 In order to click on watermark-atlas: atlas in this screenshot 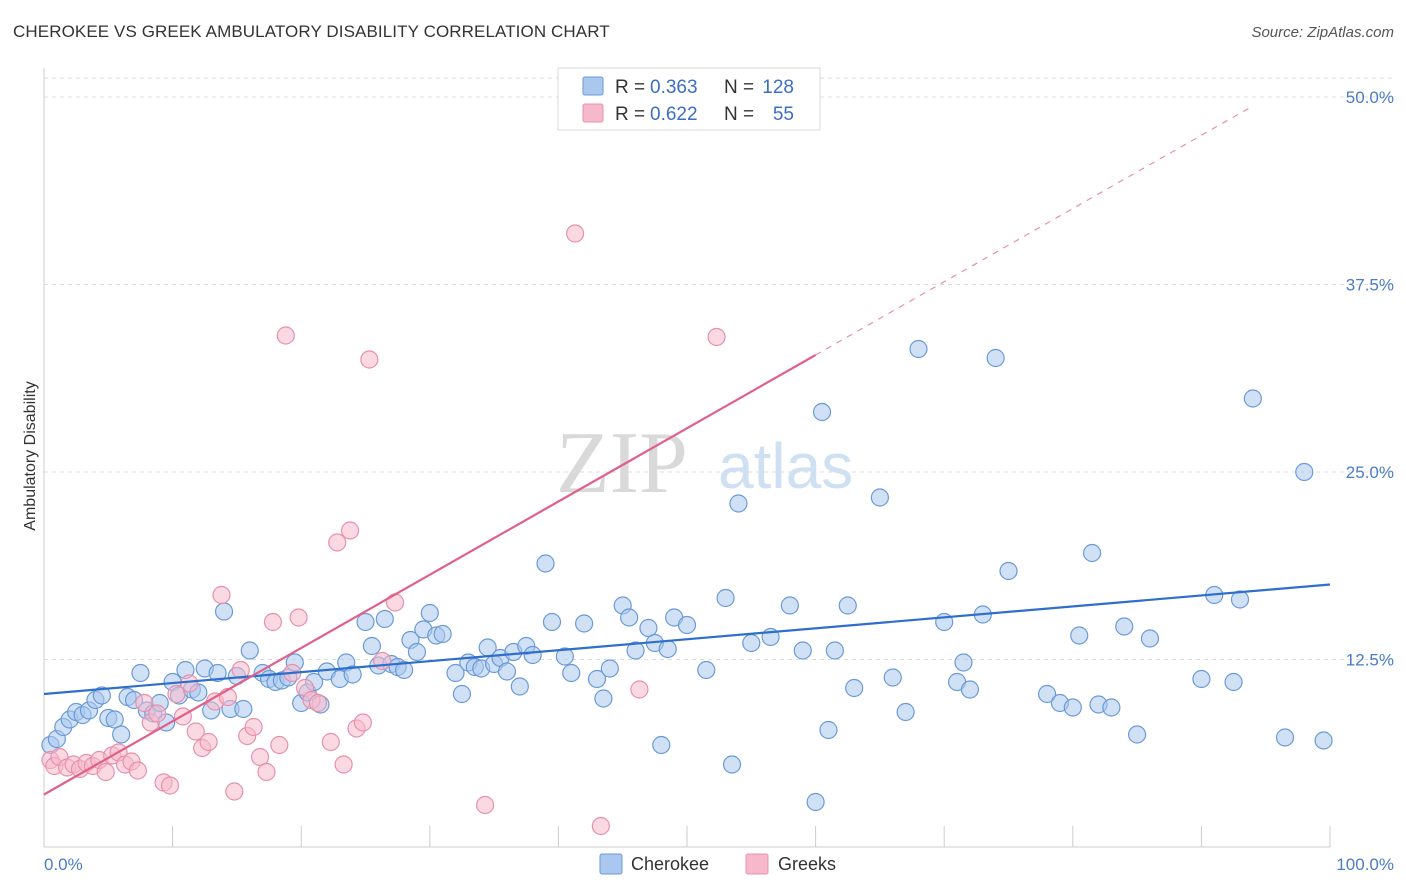, I will do `click(785, 466)`.